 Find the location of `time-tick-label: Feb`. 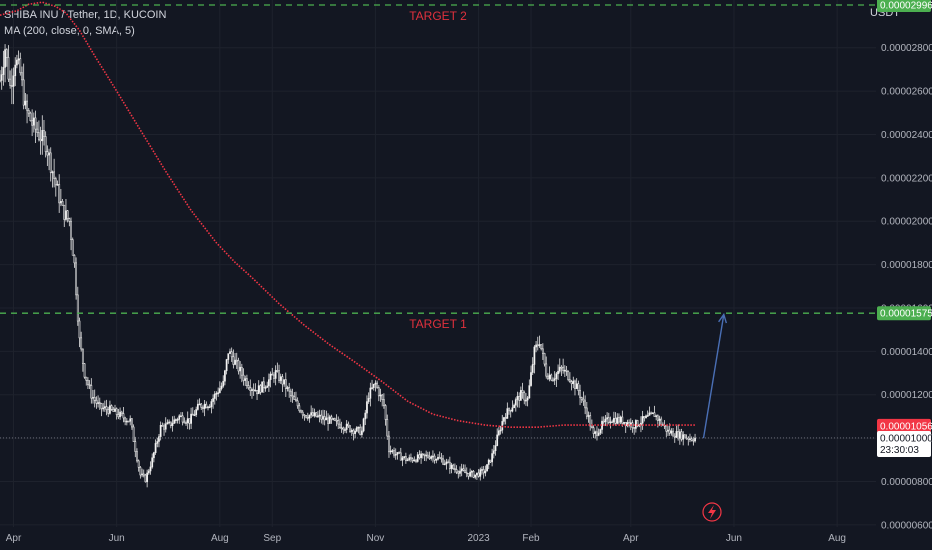

time-tick-label: Feb is located at coordinates (531, 538).